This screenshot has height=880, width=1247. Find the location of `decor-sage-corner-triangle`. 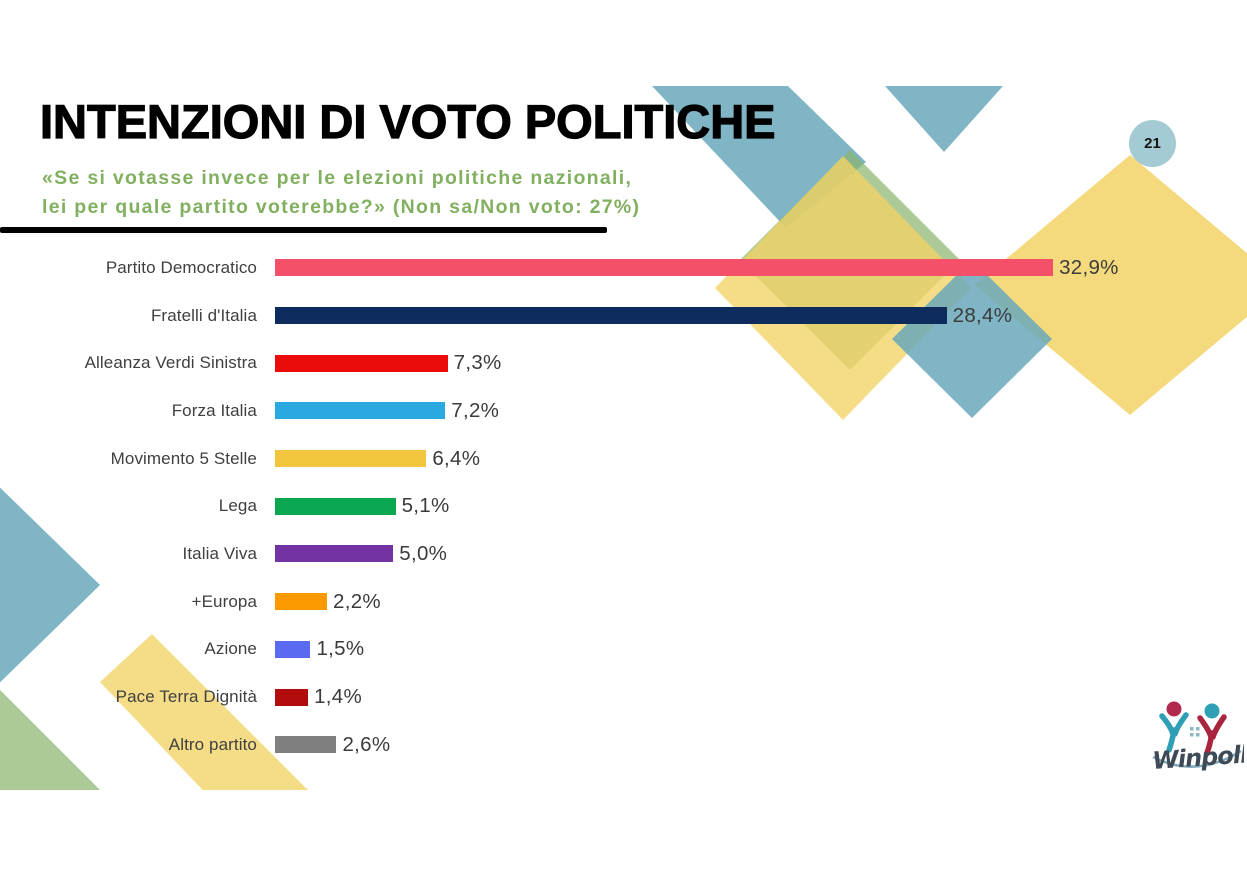

decor-sage-corner-triangle is located at coordinates (50, 740).